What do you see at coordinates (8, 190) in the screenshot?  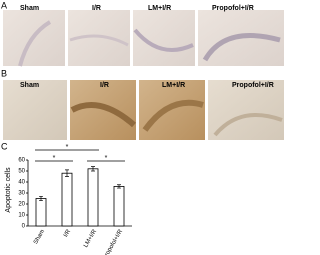 I see `y-axis-title: Apoptotic cells` at bounding box center [8, 190].